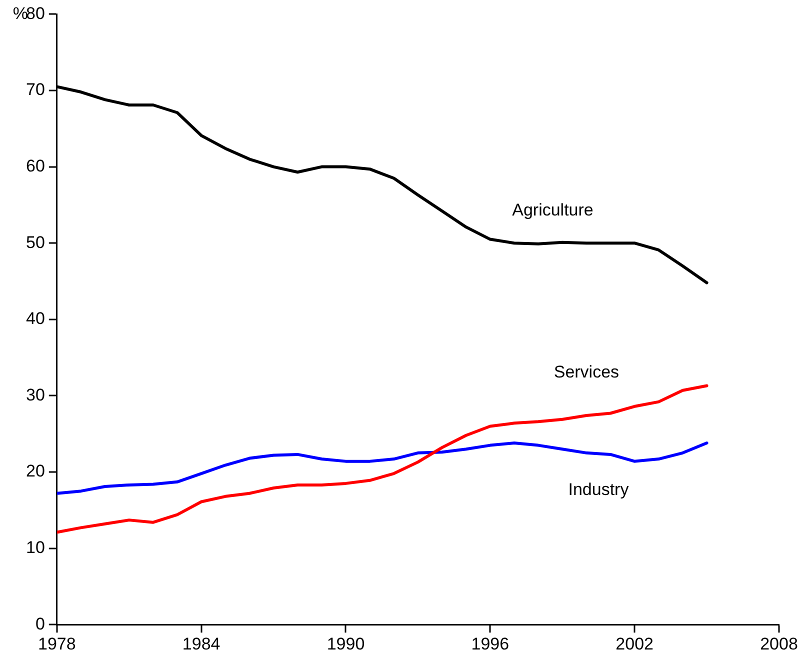  Describe the element at coordinates (57, 644) in the screenshot. I see `x-tick-label: 1978` at that location.